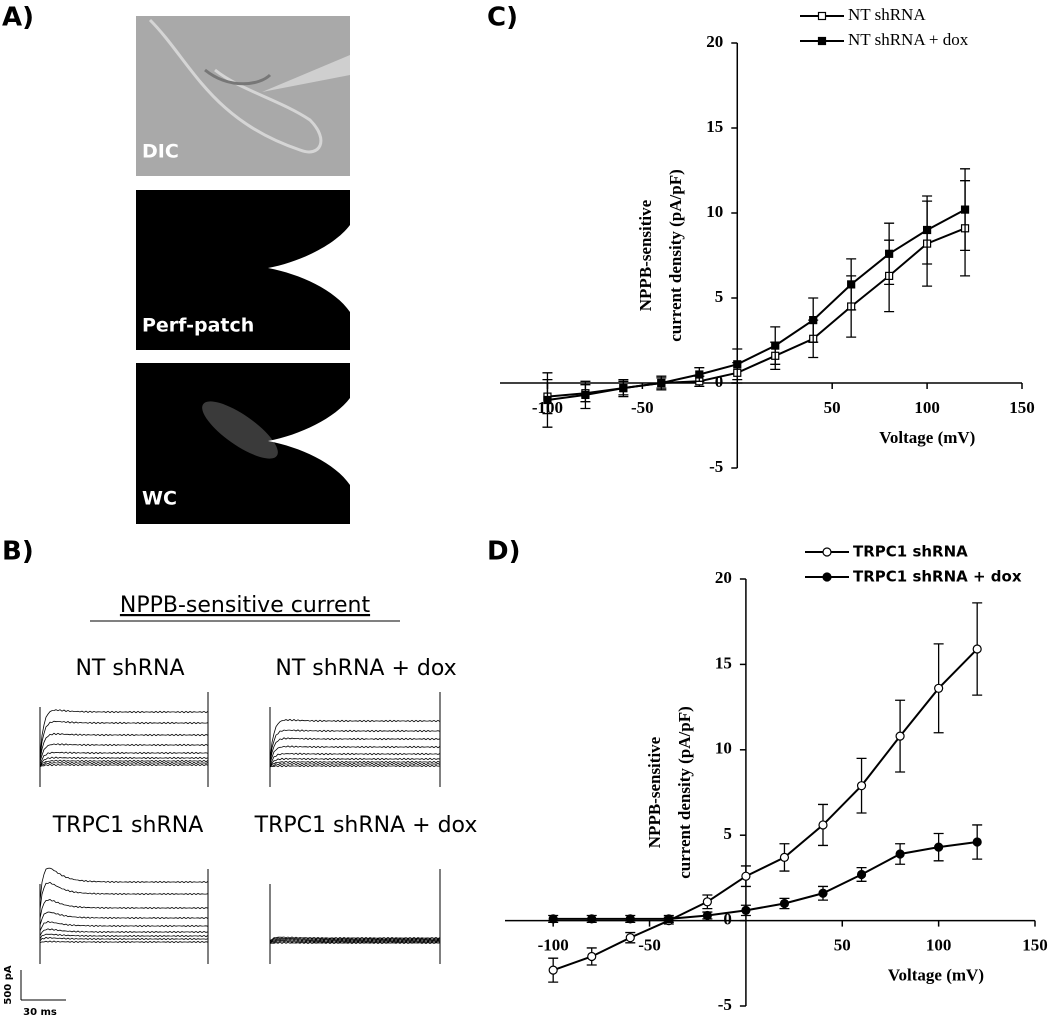 The height and width of the screenshot is (1019, 1050). What do you see at coordinates (645, 255) in the screenshot?
I see `y-axis-label: NPPB-sensitive` at bounding box center [645, 255].